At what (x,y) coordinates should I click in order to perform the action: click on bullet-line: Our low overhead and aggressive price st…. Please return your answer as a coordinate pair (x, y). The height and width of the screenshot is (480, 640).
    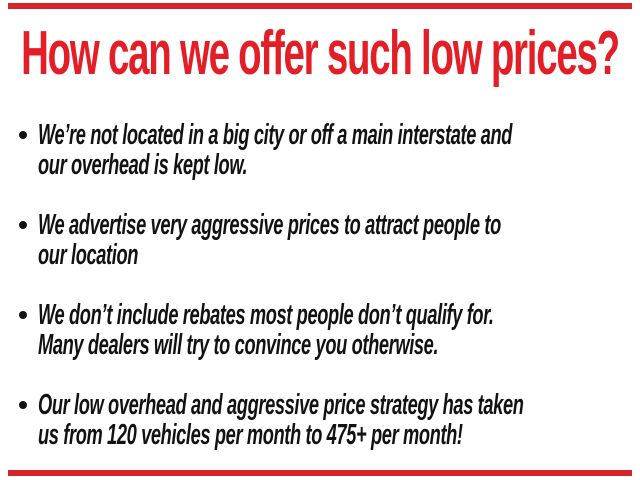
    Looking at the image, I should click on (281, 405).